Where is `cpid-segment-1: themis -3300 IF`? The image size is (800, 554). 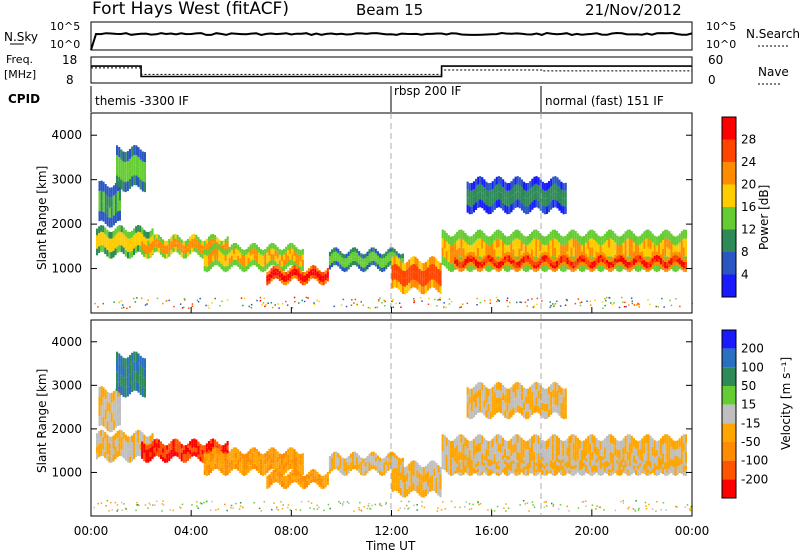
cpid-segment-1: themis -3300 IF is located at coordinates (142, 101).